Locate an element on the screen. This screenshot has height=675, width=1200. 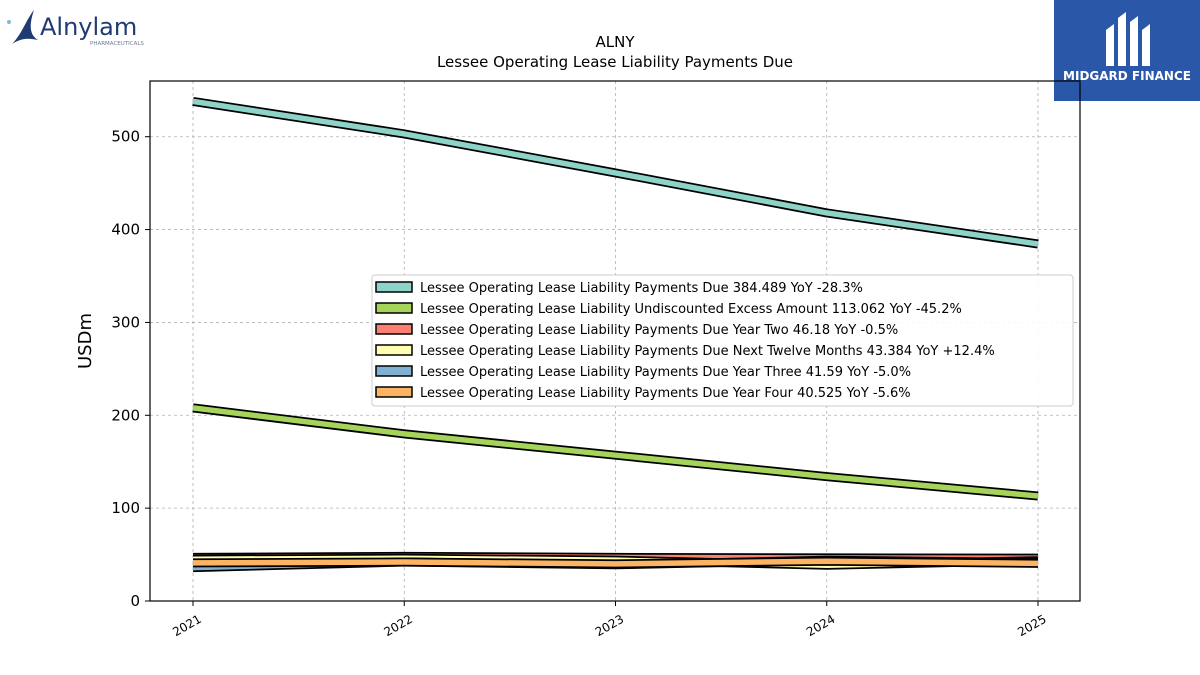
y-tick-label: 500 is located at coordinates (125, 137).